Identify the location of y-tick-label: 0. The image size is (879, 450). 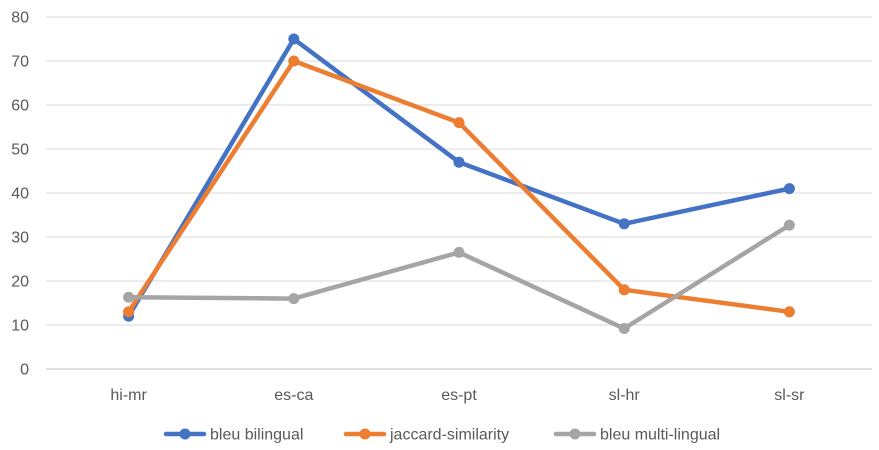
(24, 370).